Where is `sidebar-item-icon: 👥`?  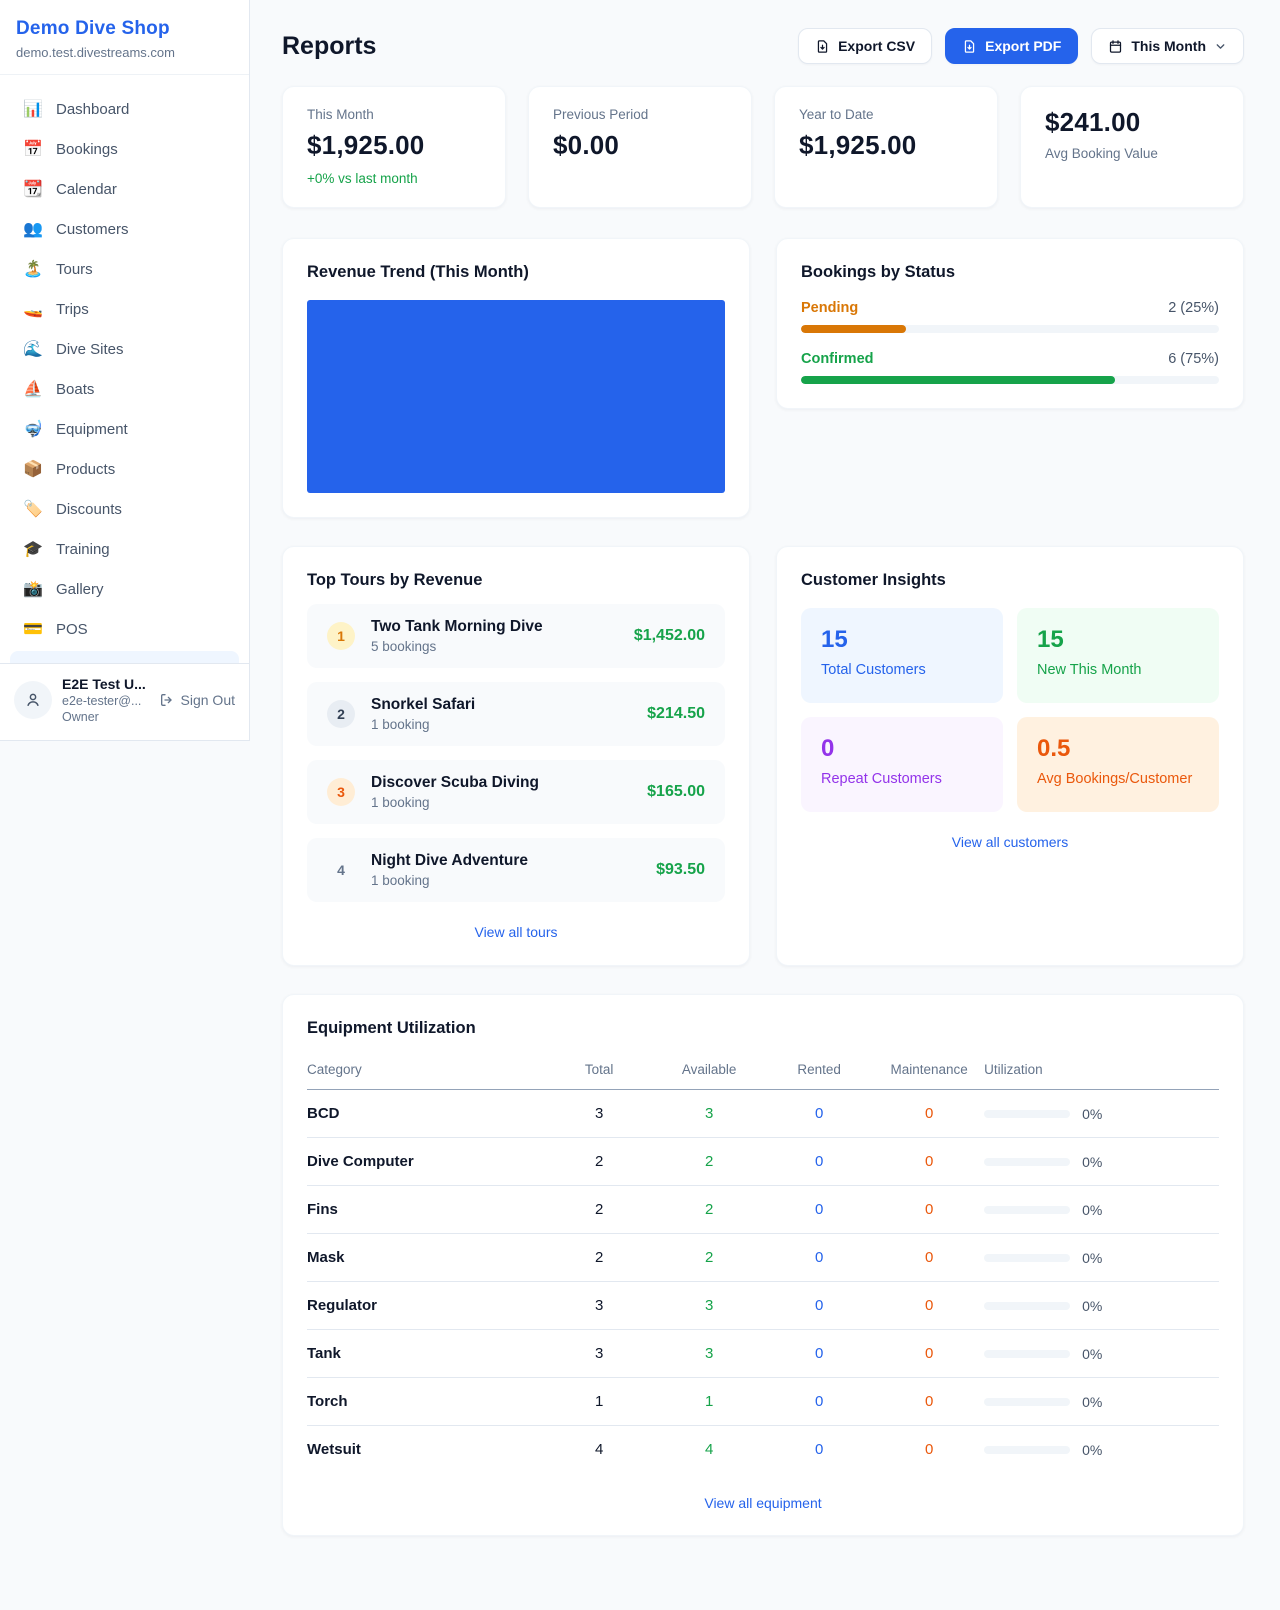
sidebar-item-icon: 👥 is located at coordinates (33, 229).